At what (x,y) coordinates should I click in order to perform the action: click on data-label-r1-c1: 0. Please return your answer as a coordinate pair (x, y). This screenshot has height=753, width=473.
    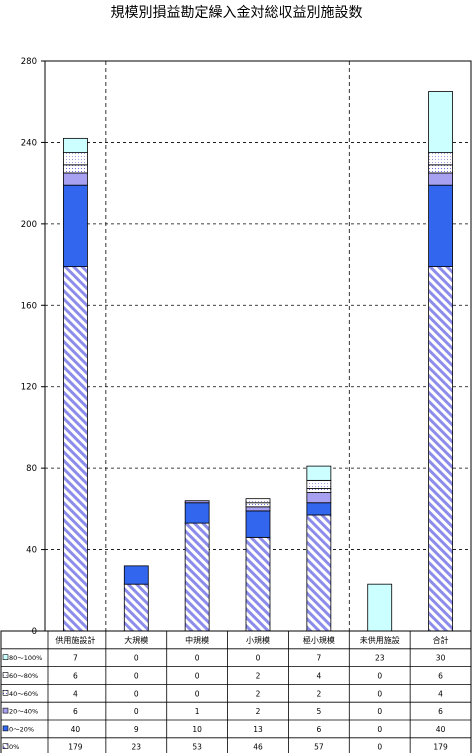
    Looking at the image, I should click on (136, 676).